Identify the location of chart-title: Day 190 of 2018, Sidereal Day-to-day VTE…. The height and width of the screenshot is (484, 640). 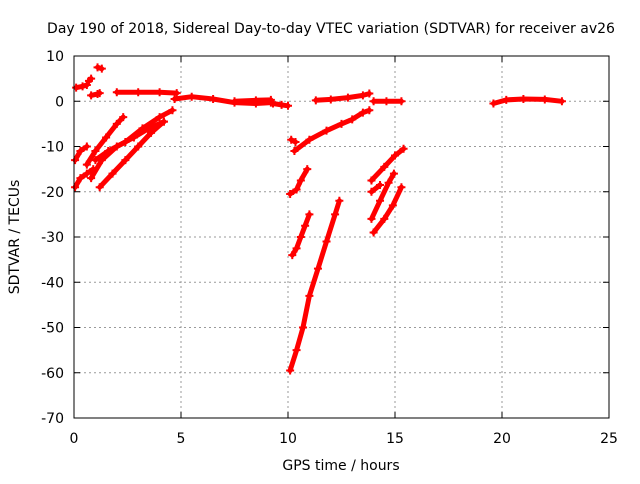
(331, 29).